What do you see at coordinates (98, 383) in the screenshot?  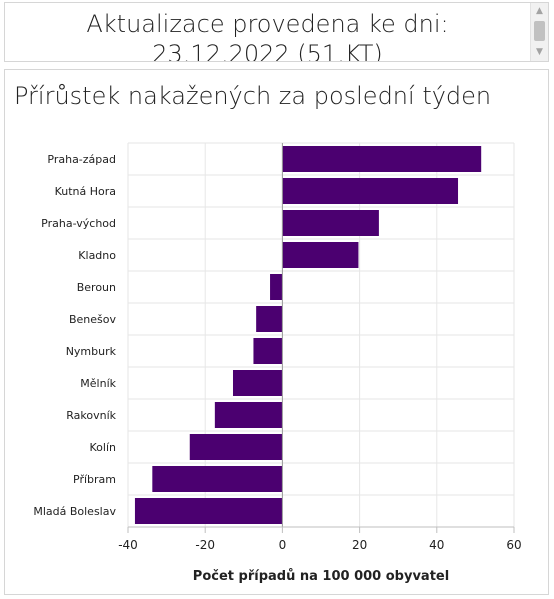 I see `category-label: Mělník` at bounding box center [98, 383].